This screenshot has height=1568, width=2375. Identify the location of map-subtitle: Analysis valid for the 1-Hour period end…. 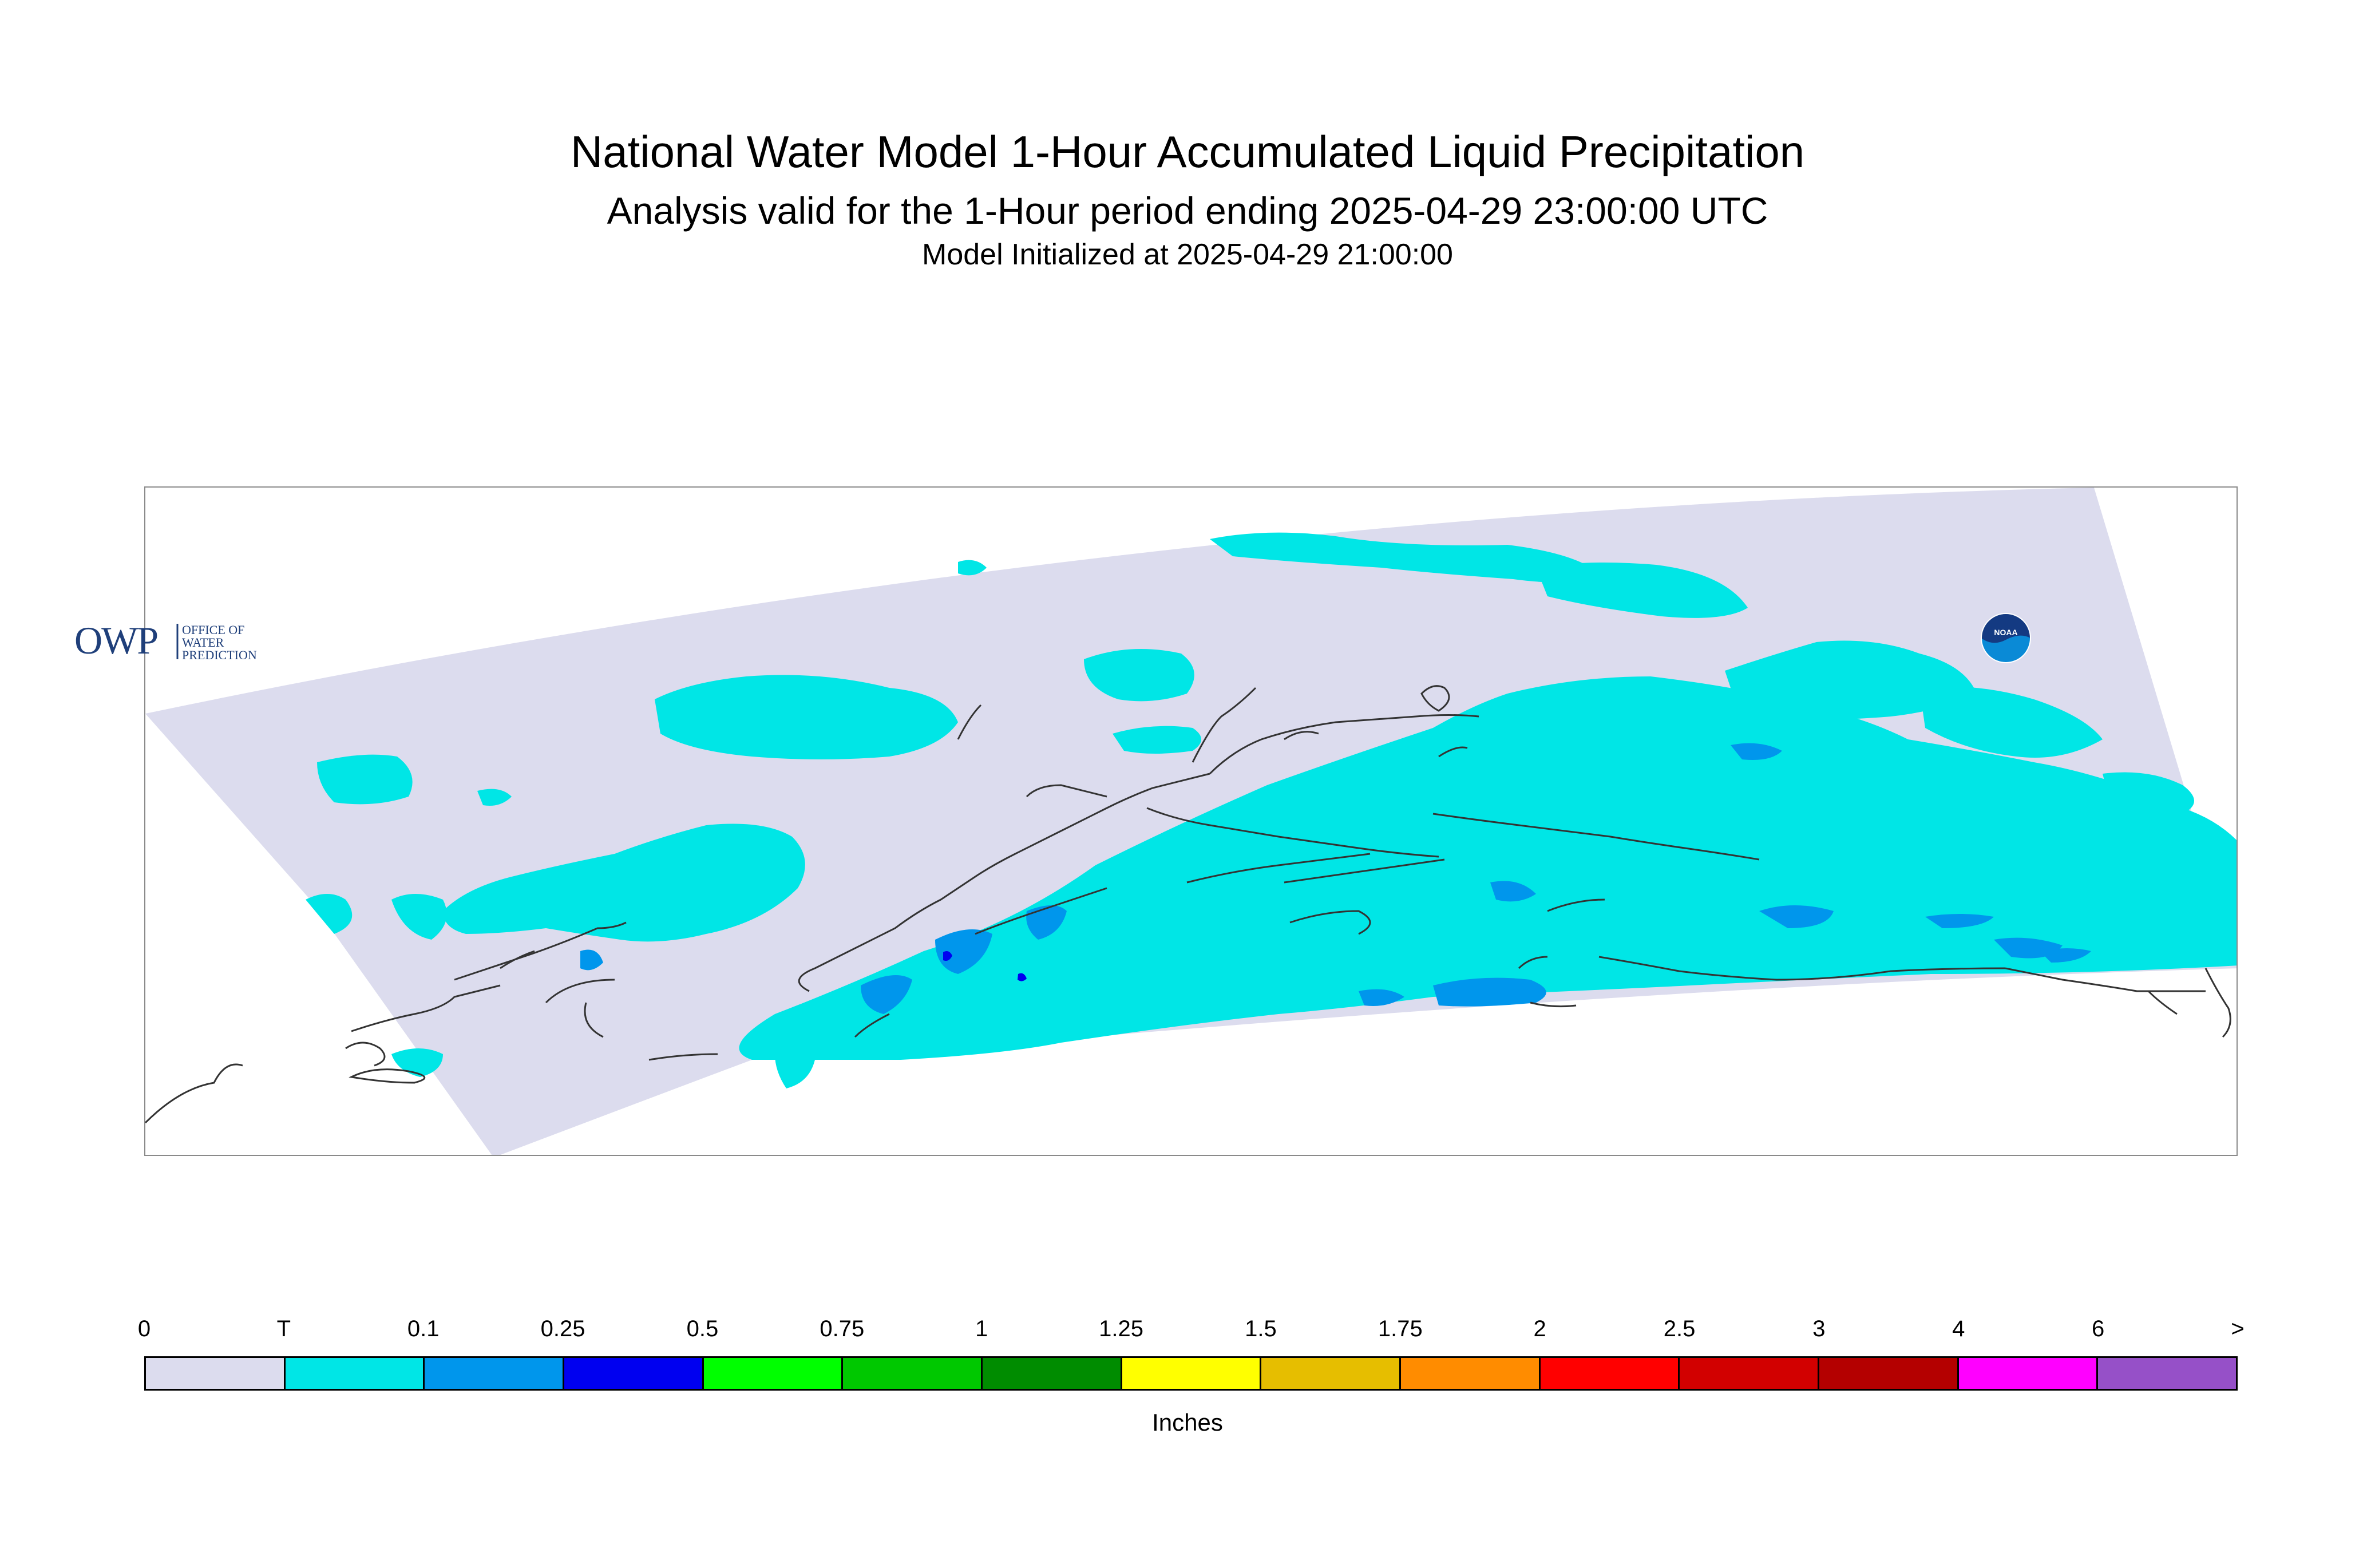
(1187, 210).